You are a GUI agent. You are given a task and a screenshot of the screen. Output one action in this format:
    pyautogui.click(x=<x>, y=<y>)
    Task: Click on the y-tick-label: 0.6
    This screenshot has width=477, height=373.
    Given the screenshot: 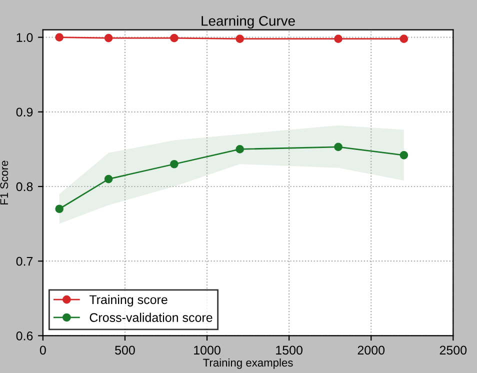 What is the action you would take?
    pyautogui.click(x=24, y=336)
    